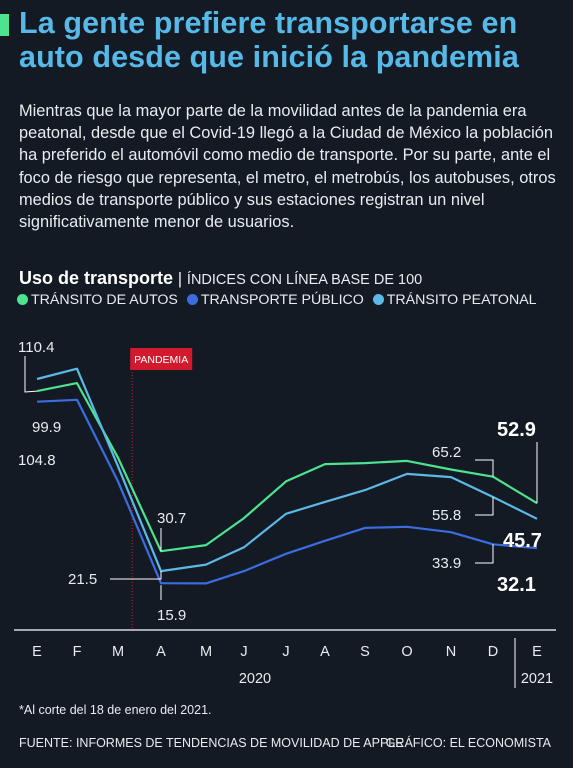 The height and width of the screenshot is (768, 573). Describe the element at coordinates (36, 347) in the screenshot. I see `value-label-peatonal-start: 110.4` at that location.